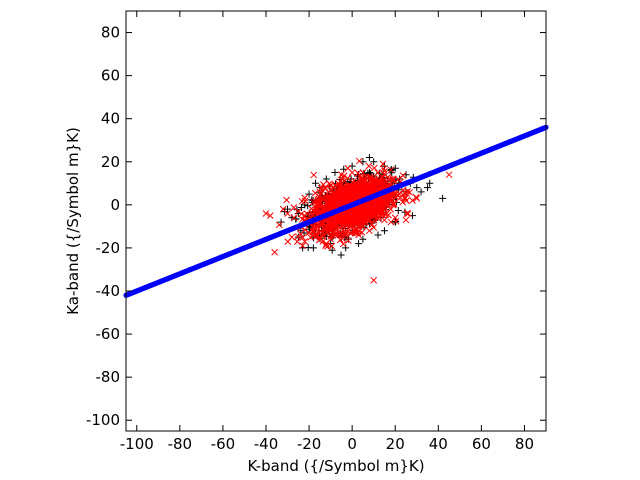 This screenshot has width=640, height=480. Describe the element at coordinates (180, 444) in the screenshot. I see `x-tick-label: -80` at that location.